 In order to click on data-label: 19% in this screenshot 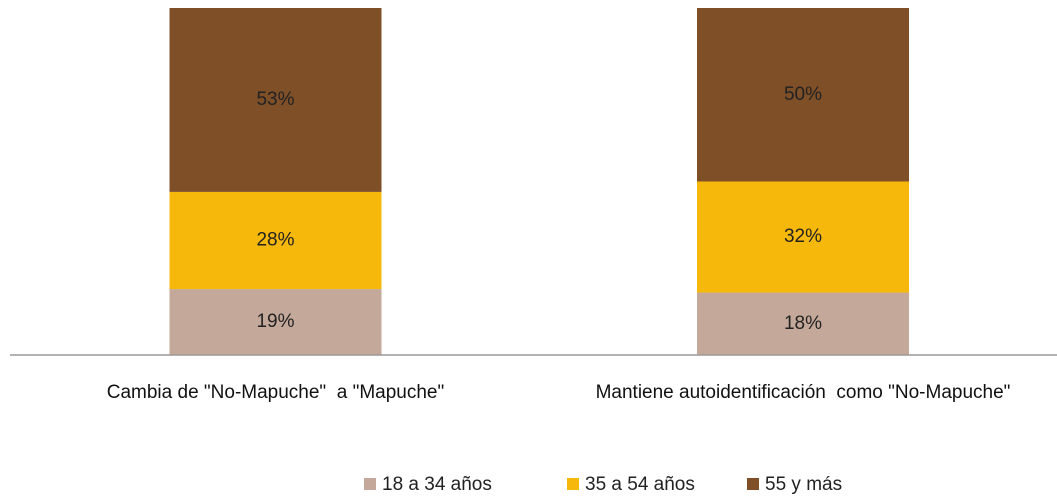, I will do `click(275, 321)`.